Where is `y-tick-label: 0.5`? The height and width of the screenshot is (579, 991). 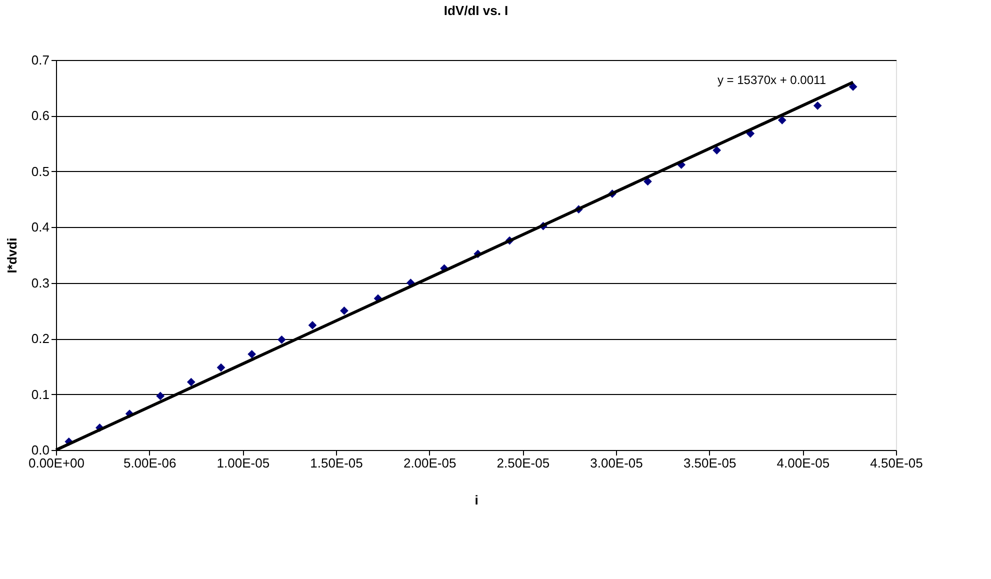 y-tick-label: 0.5 is located at coordinates (40, 171).